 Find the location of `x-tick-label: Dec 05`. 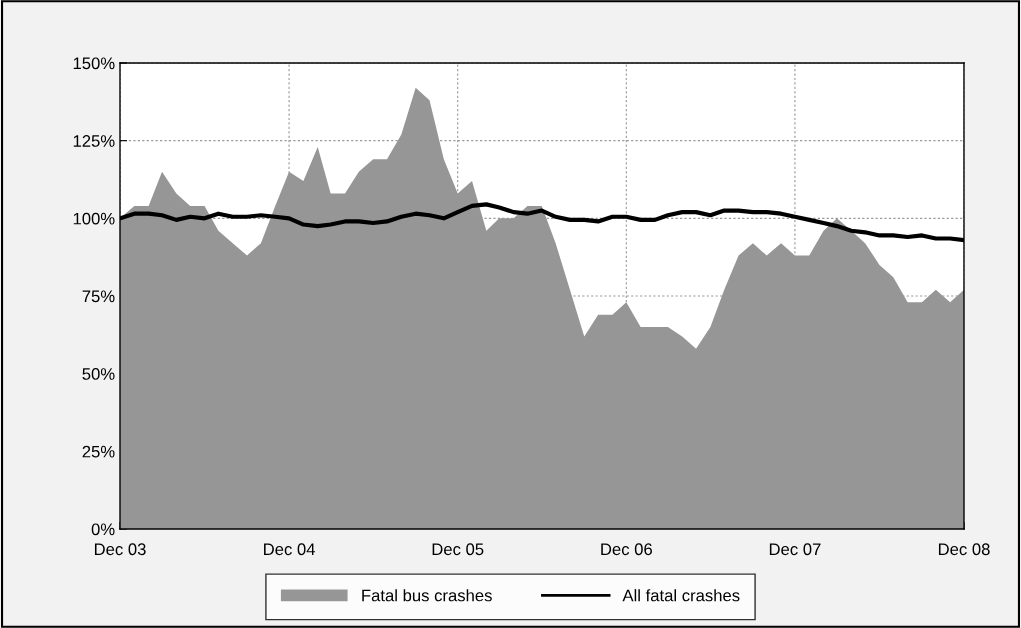

x-tick-label: Dec 05 is located at coordinates (458, 549).